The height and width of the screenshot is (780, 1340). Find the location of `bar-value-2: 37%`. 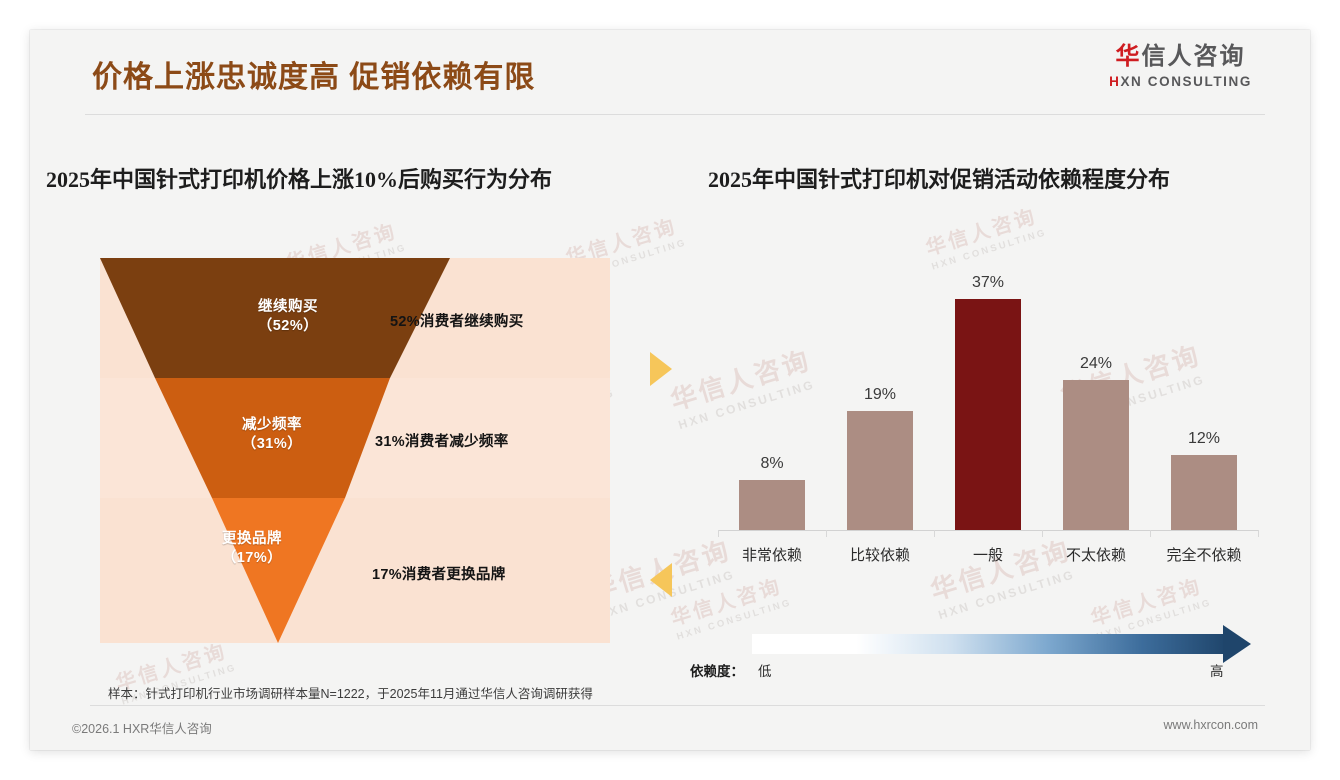

bar-value-2: 37% is located at coordinates (988, 282).